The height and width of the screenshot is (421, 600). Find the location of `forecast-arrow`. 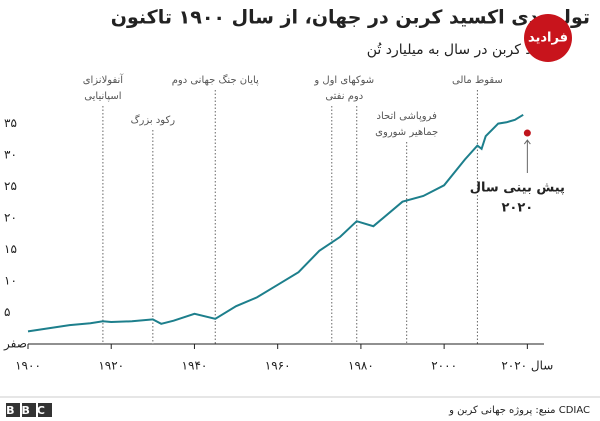

forecast-arrow is located at coordinates (527, 156).